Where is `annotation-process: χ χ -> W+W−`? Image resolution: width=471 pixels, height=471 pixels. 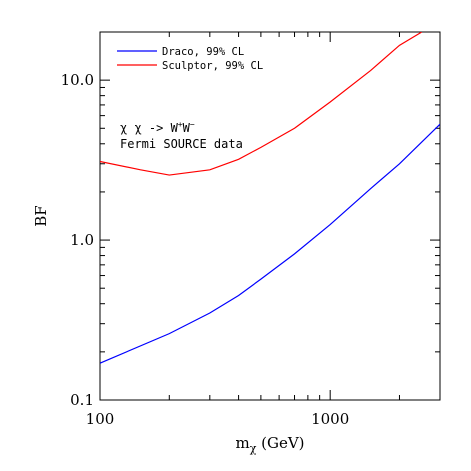
annotation-process: χ χ -> W+W− is located at coordinates (157, 127).